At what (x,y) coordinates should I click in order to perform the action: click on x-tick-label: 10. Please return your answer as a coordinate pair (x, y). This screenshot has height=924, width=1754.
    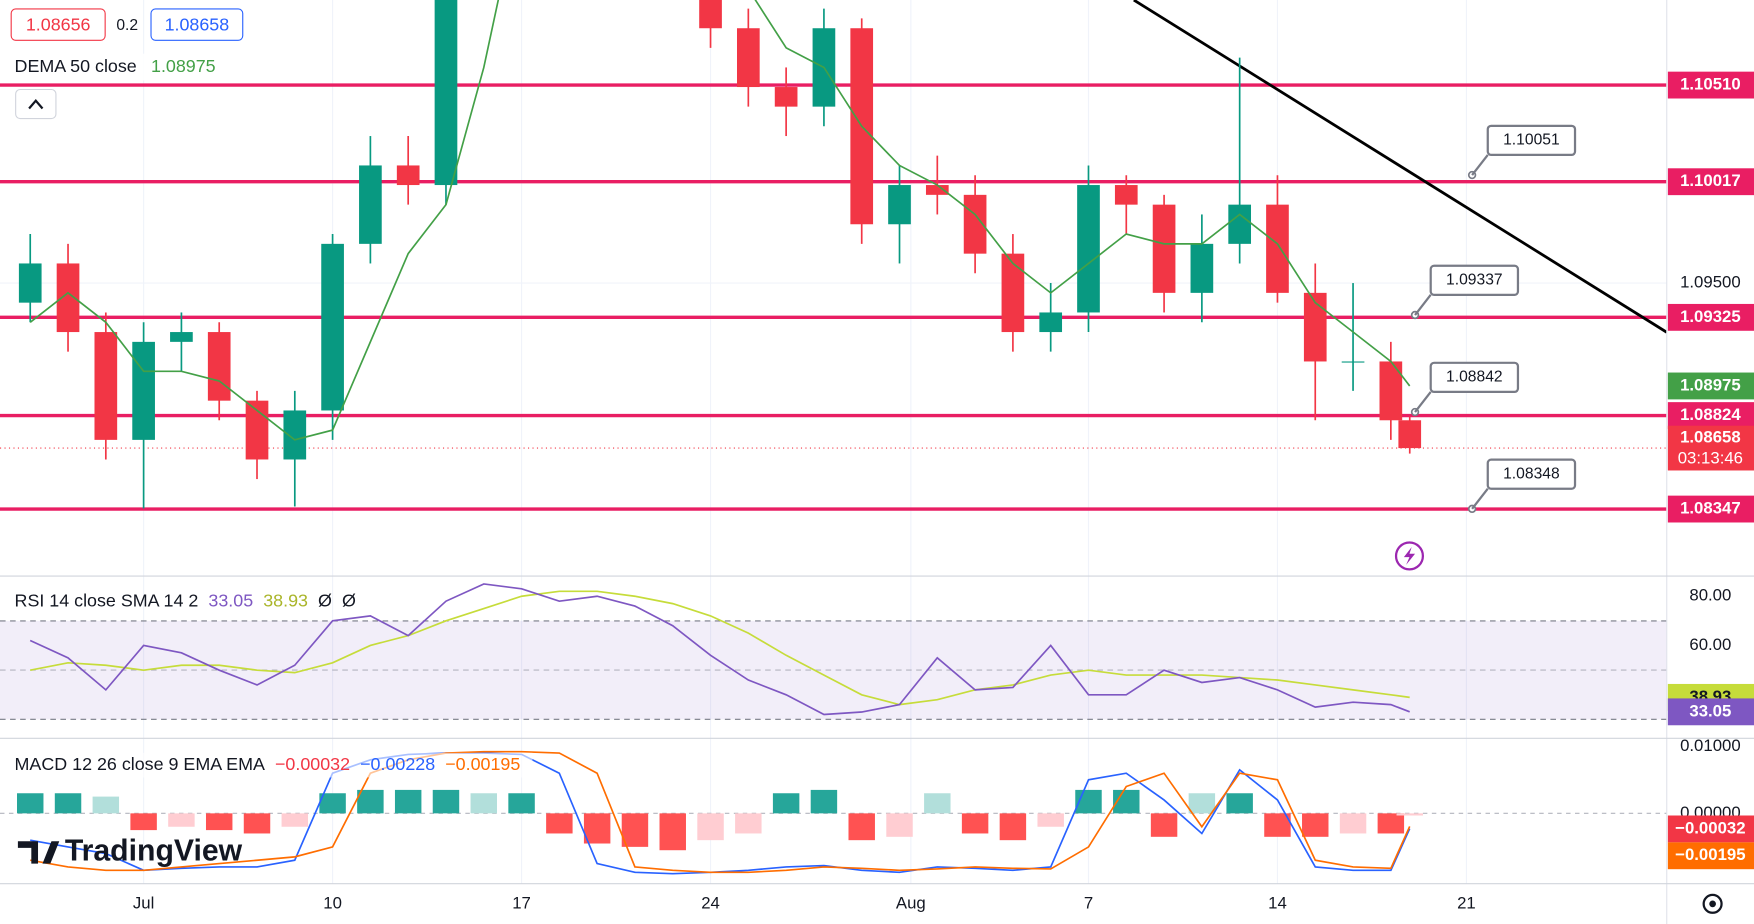
    Looking at the image, I should click on (332, 902).